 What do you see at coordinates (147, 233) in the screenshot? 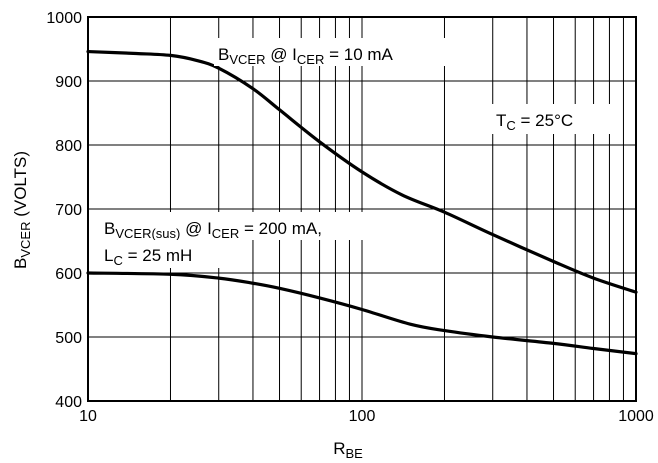
I see `annot2-b-sub: VCER(sus)` at bounding box center [147, 233].